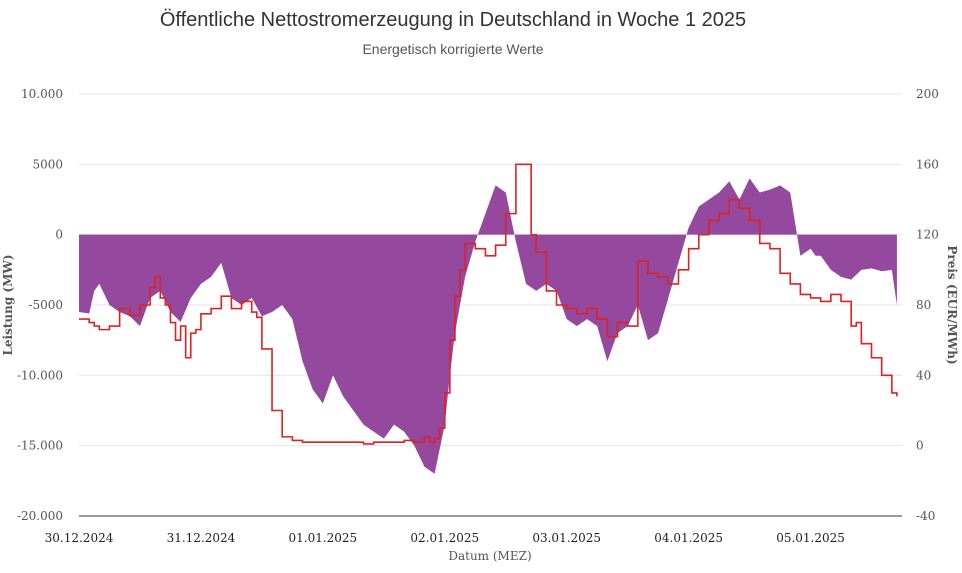 This screenshot has height=573, width=962. I want to click on y-axis-left-ticks: -20.000 -15.000 -10.000 -5000 0 5000 10.000, so click(40, 305).